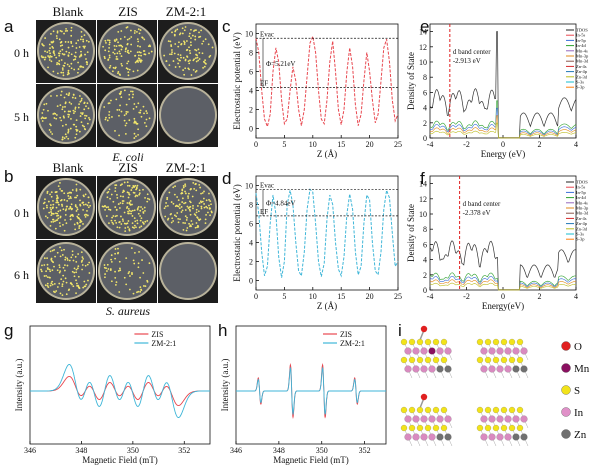  I want to click on evac-label: Evac, so click(267, 34).